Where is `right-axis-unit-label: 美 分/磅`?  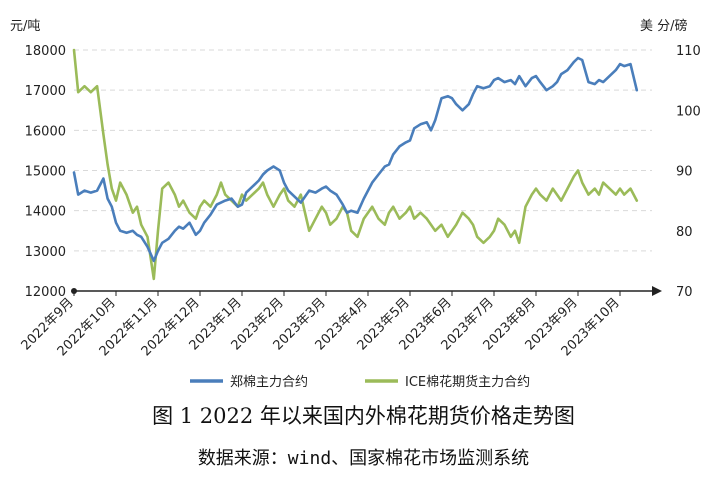 right-axis-unit-label: 美 分/磅 is located at coordinates (664, 26).